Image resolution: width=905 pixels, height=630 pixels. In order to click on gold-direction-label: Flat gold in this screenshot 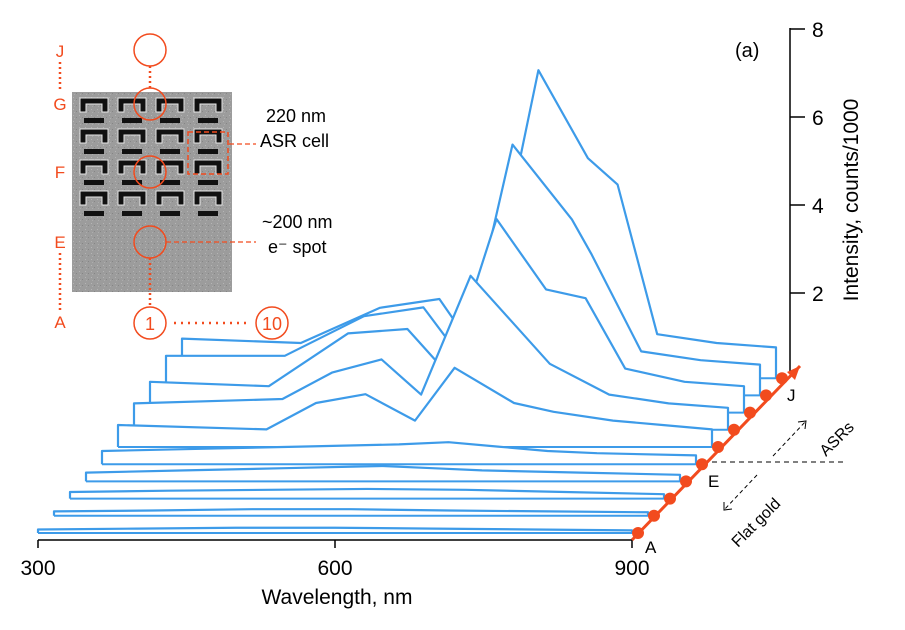, I will do `click(756, 522)`.